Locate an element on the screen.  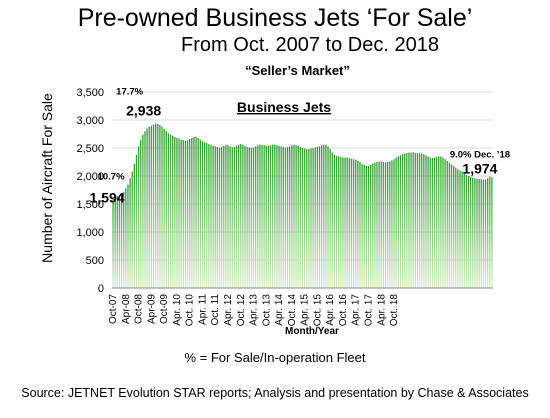
x-tick-label: Apr-09 is located at coordinates (151, 309).